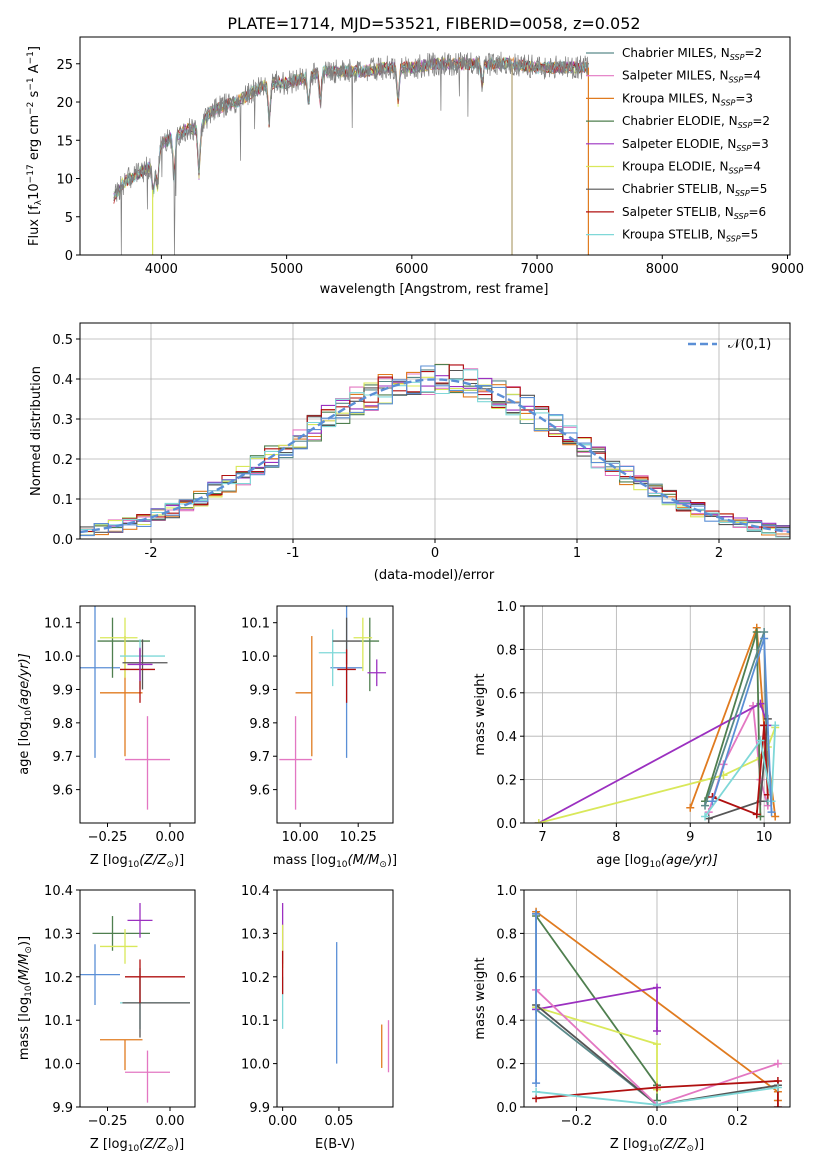 This screenshot has height=1170, width=819. Describe the element at coordinates (153, 860) in the screenshot. I see `age-vs-Z-xlabel-part: (Z/Z` at that location.